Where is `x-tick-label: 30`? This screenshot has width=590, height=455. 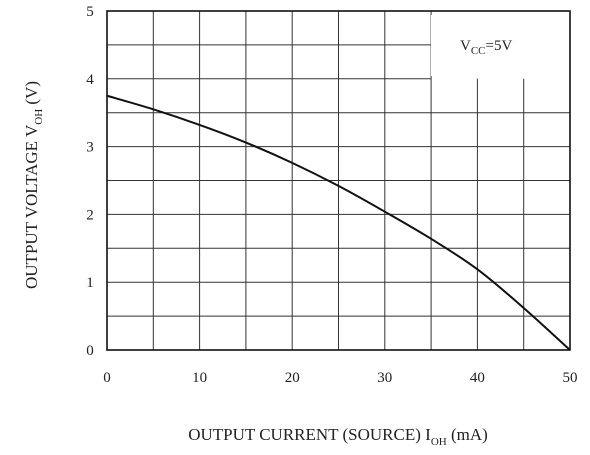 x-tick-label: 30 is located at coordinates (384, 378).